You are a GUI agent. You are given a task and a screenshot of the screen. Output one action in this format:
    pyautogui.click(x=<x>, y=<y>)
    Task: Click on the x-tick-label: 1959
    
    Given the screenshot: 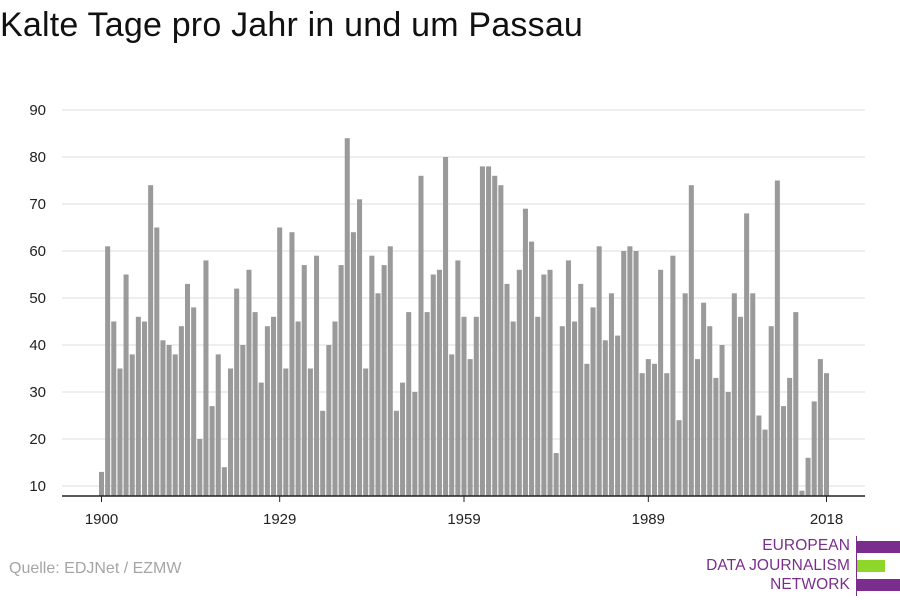 What is the action you would take?
    pyautogui.click(x=463, y=519)
    